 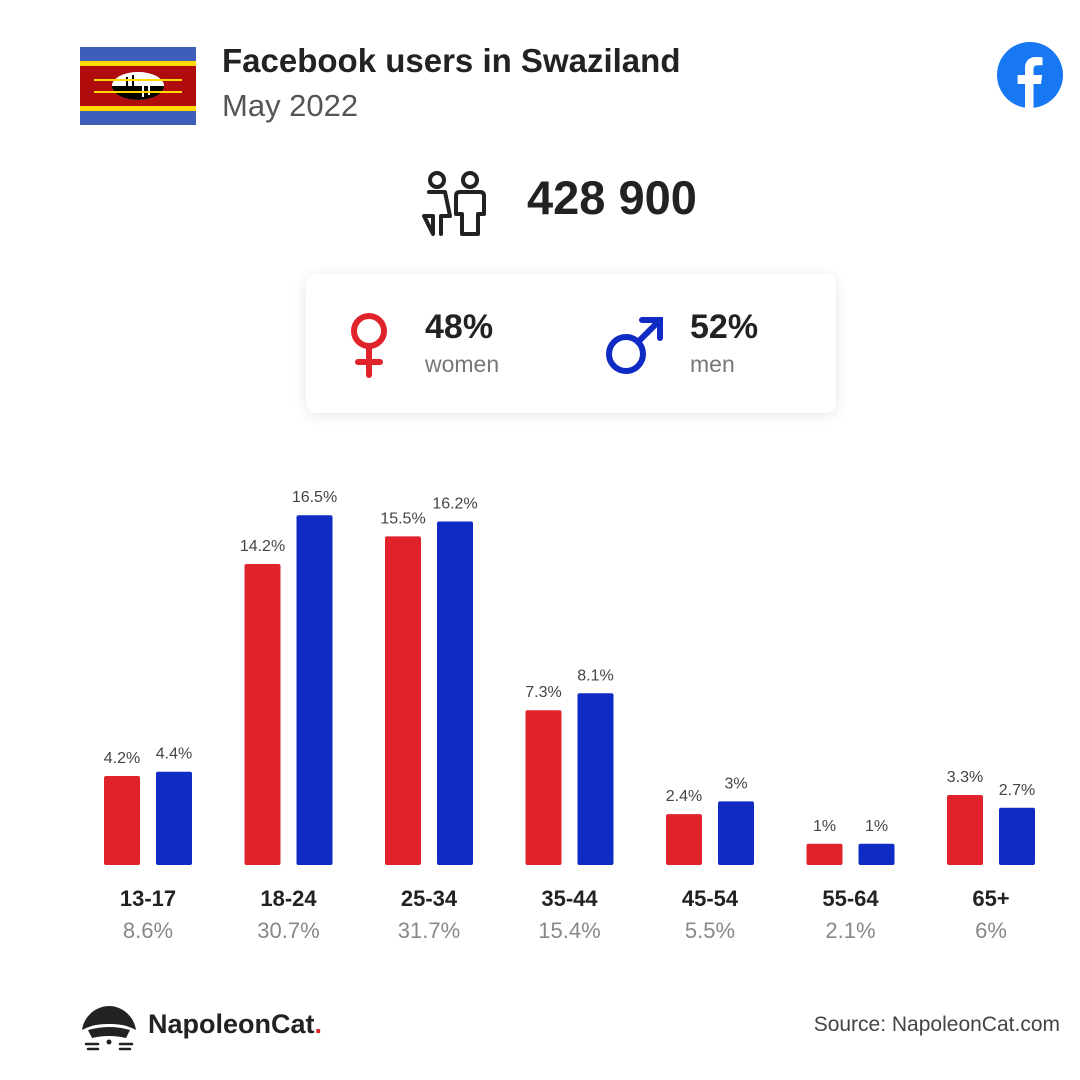 What do you see at coordinates (612, 197) in the screenshot?
I see `total-users-count: 428 900` at bounding box center [612, 197].